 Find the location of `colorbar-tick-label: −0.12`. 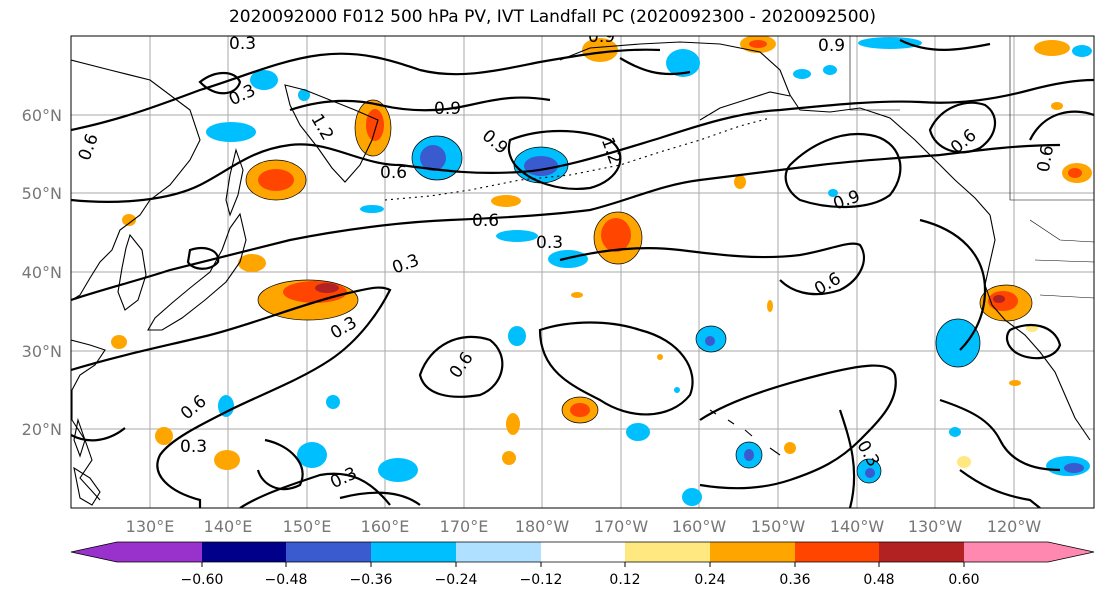

colorbar-tick-label: −0.12 is located at coordinates (541, 580).